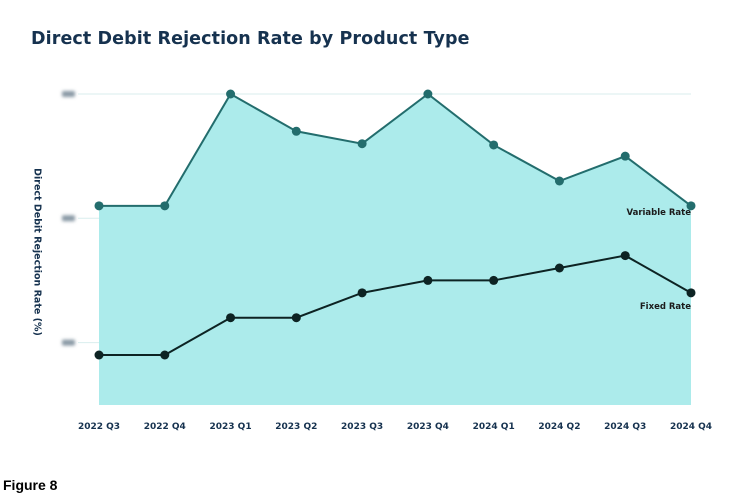  Describe the element at coordinates (30, 485) in the screenshot. I see `figure-label: Figure 8` at that location.